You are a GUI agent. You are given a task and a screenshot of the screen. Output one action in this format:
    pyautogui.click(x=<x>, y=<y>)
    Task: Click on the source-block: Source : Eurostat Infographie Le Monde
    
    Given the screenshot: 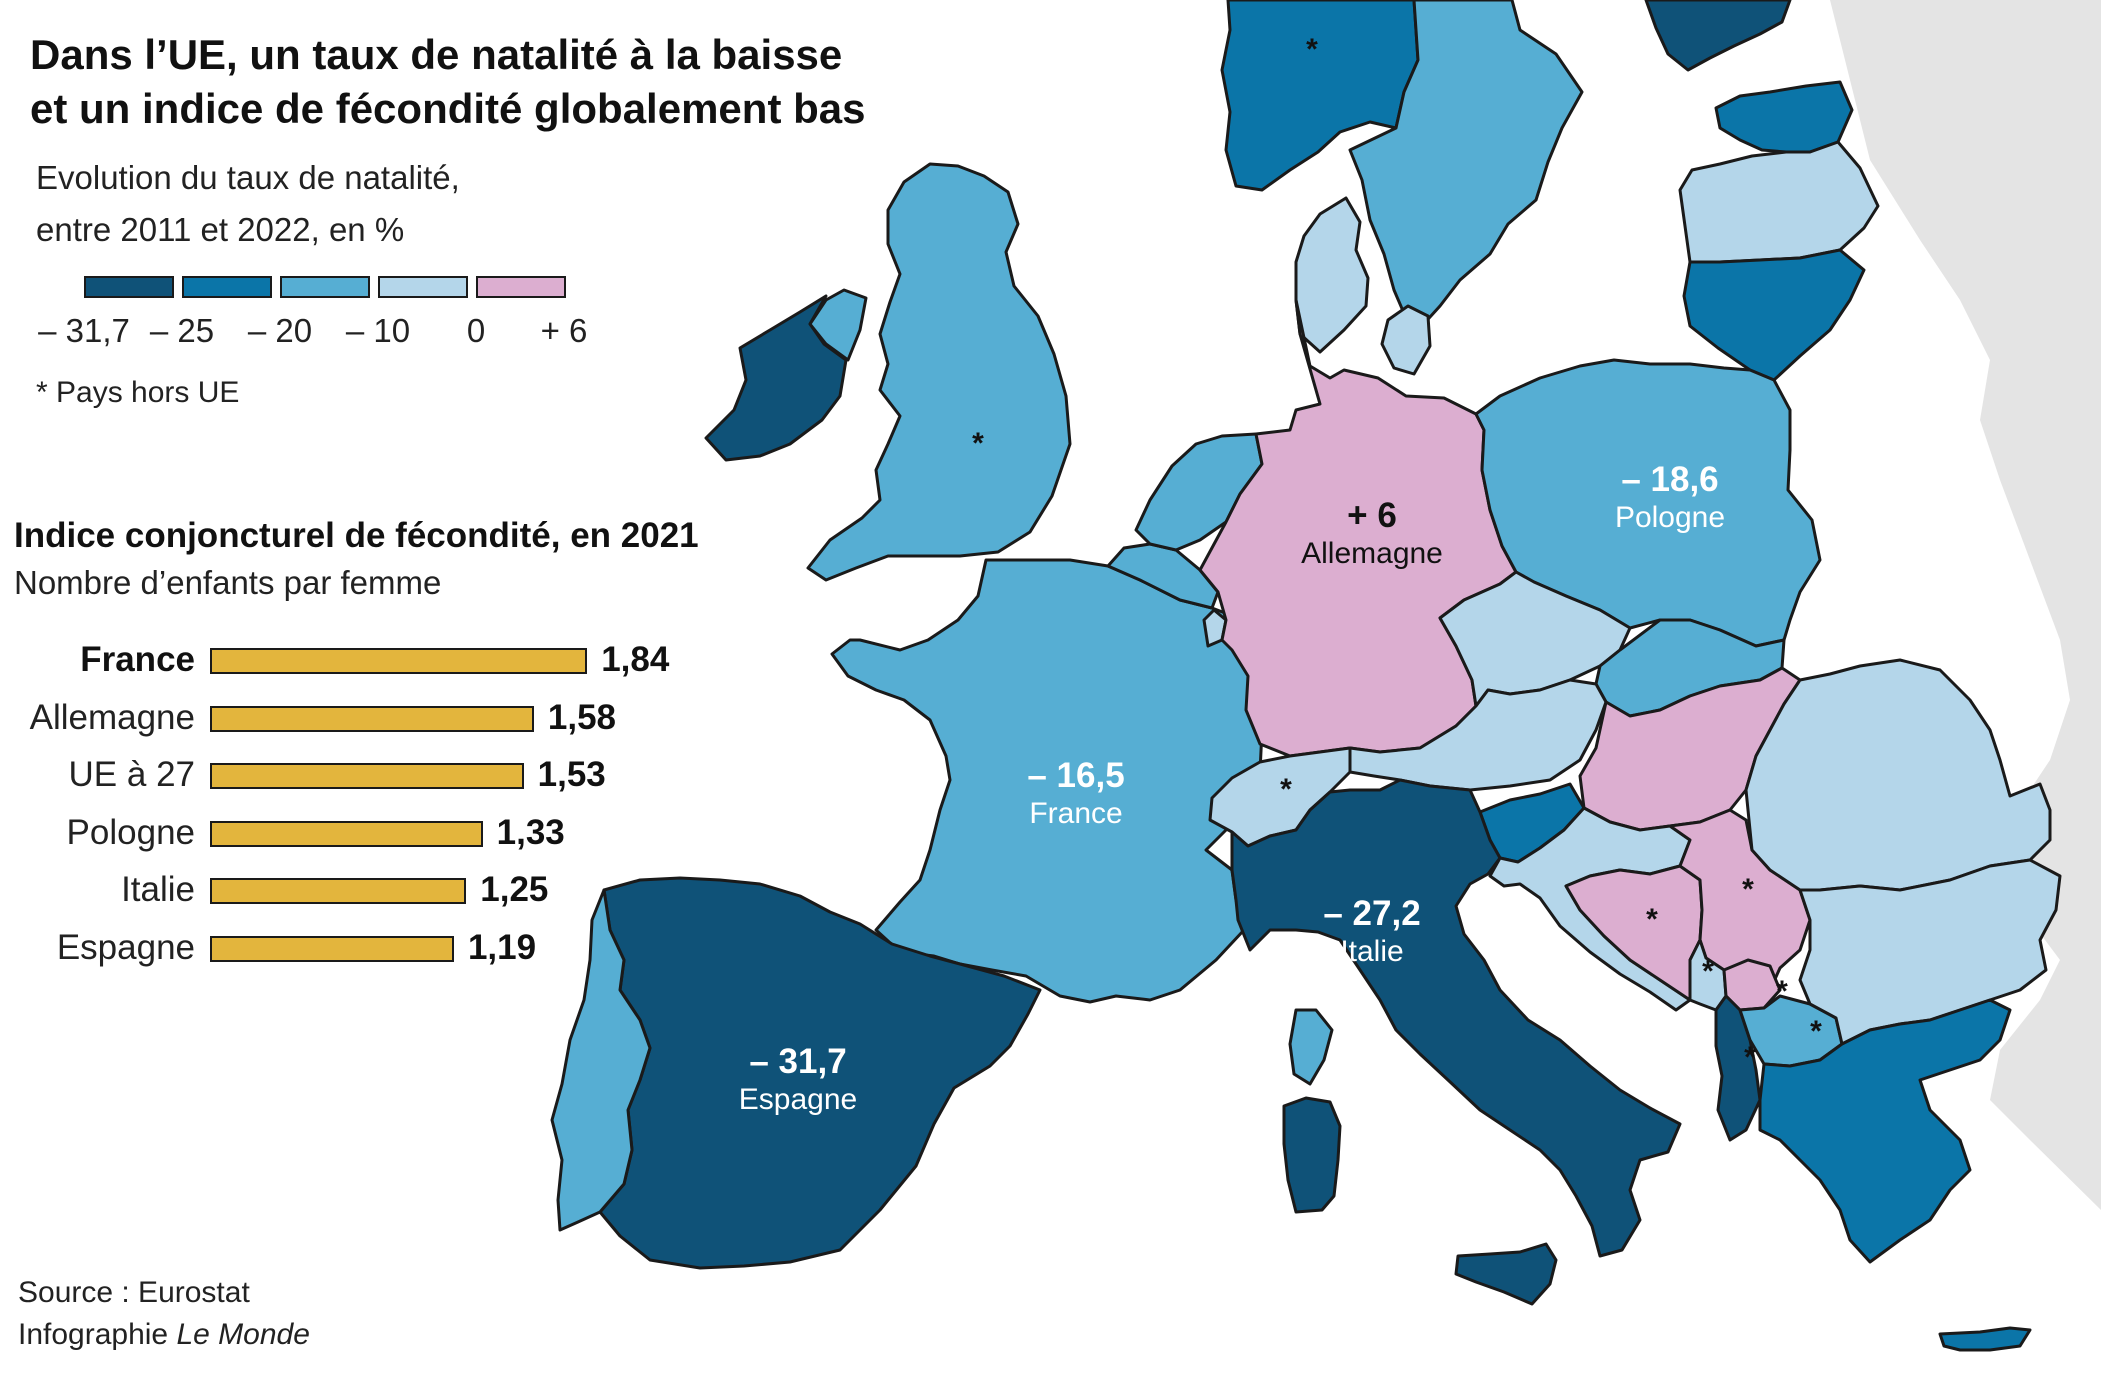 What is the action you would take?
    pyautogui.click(x=164, y=1314)
    